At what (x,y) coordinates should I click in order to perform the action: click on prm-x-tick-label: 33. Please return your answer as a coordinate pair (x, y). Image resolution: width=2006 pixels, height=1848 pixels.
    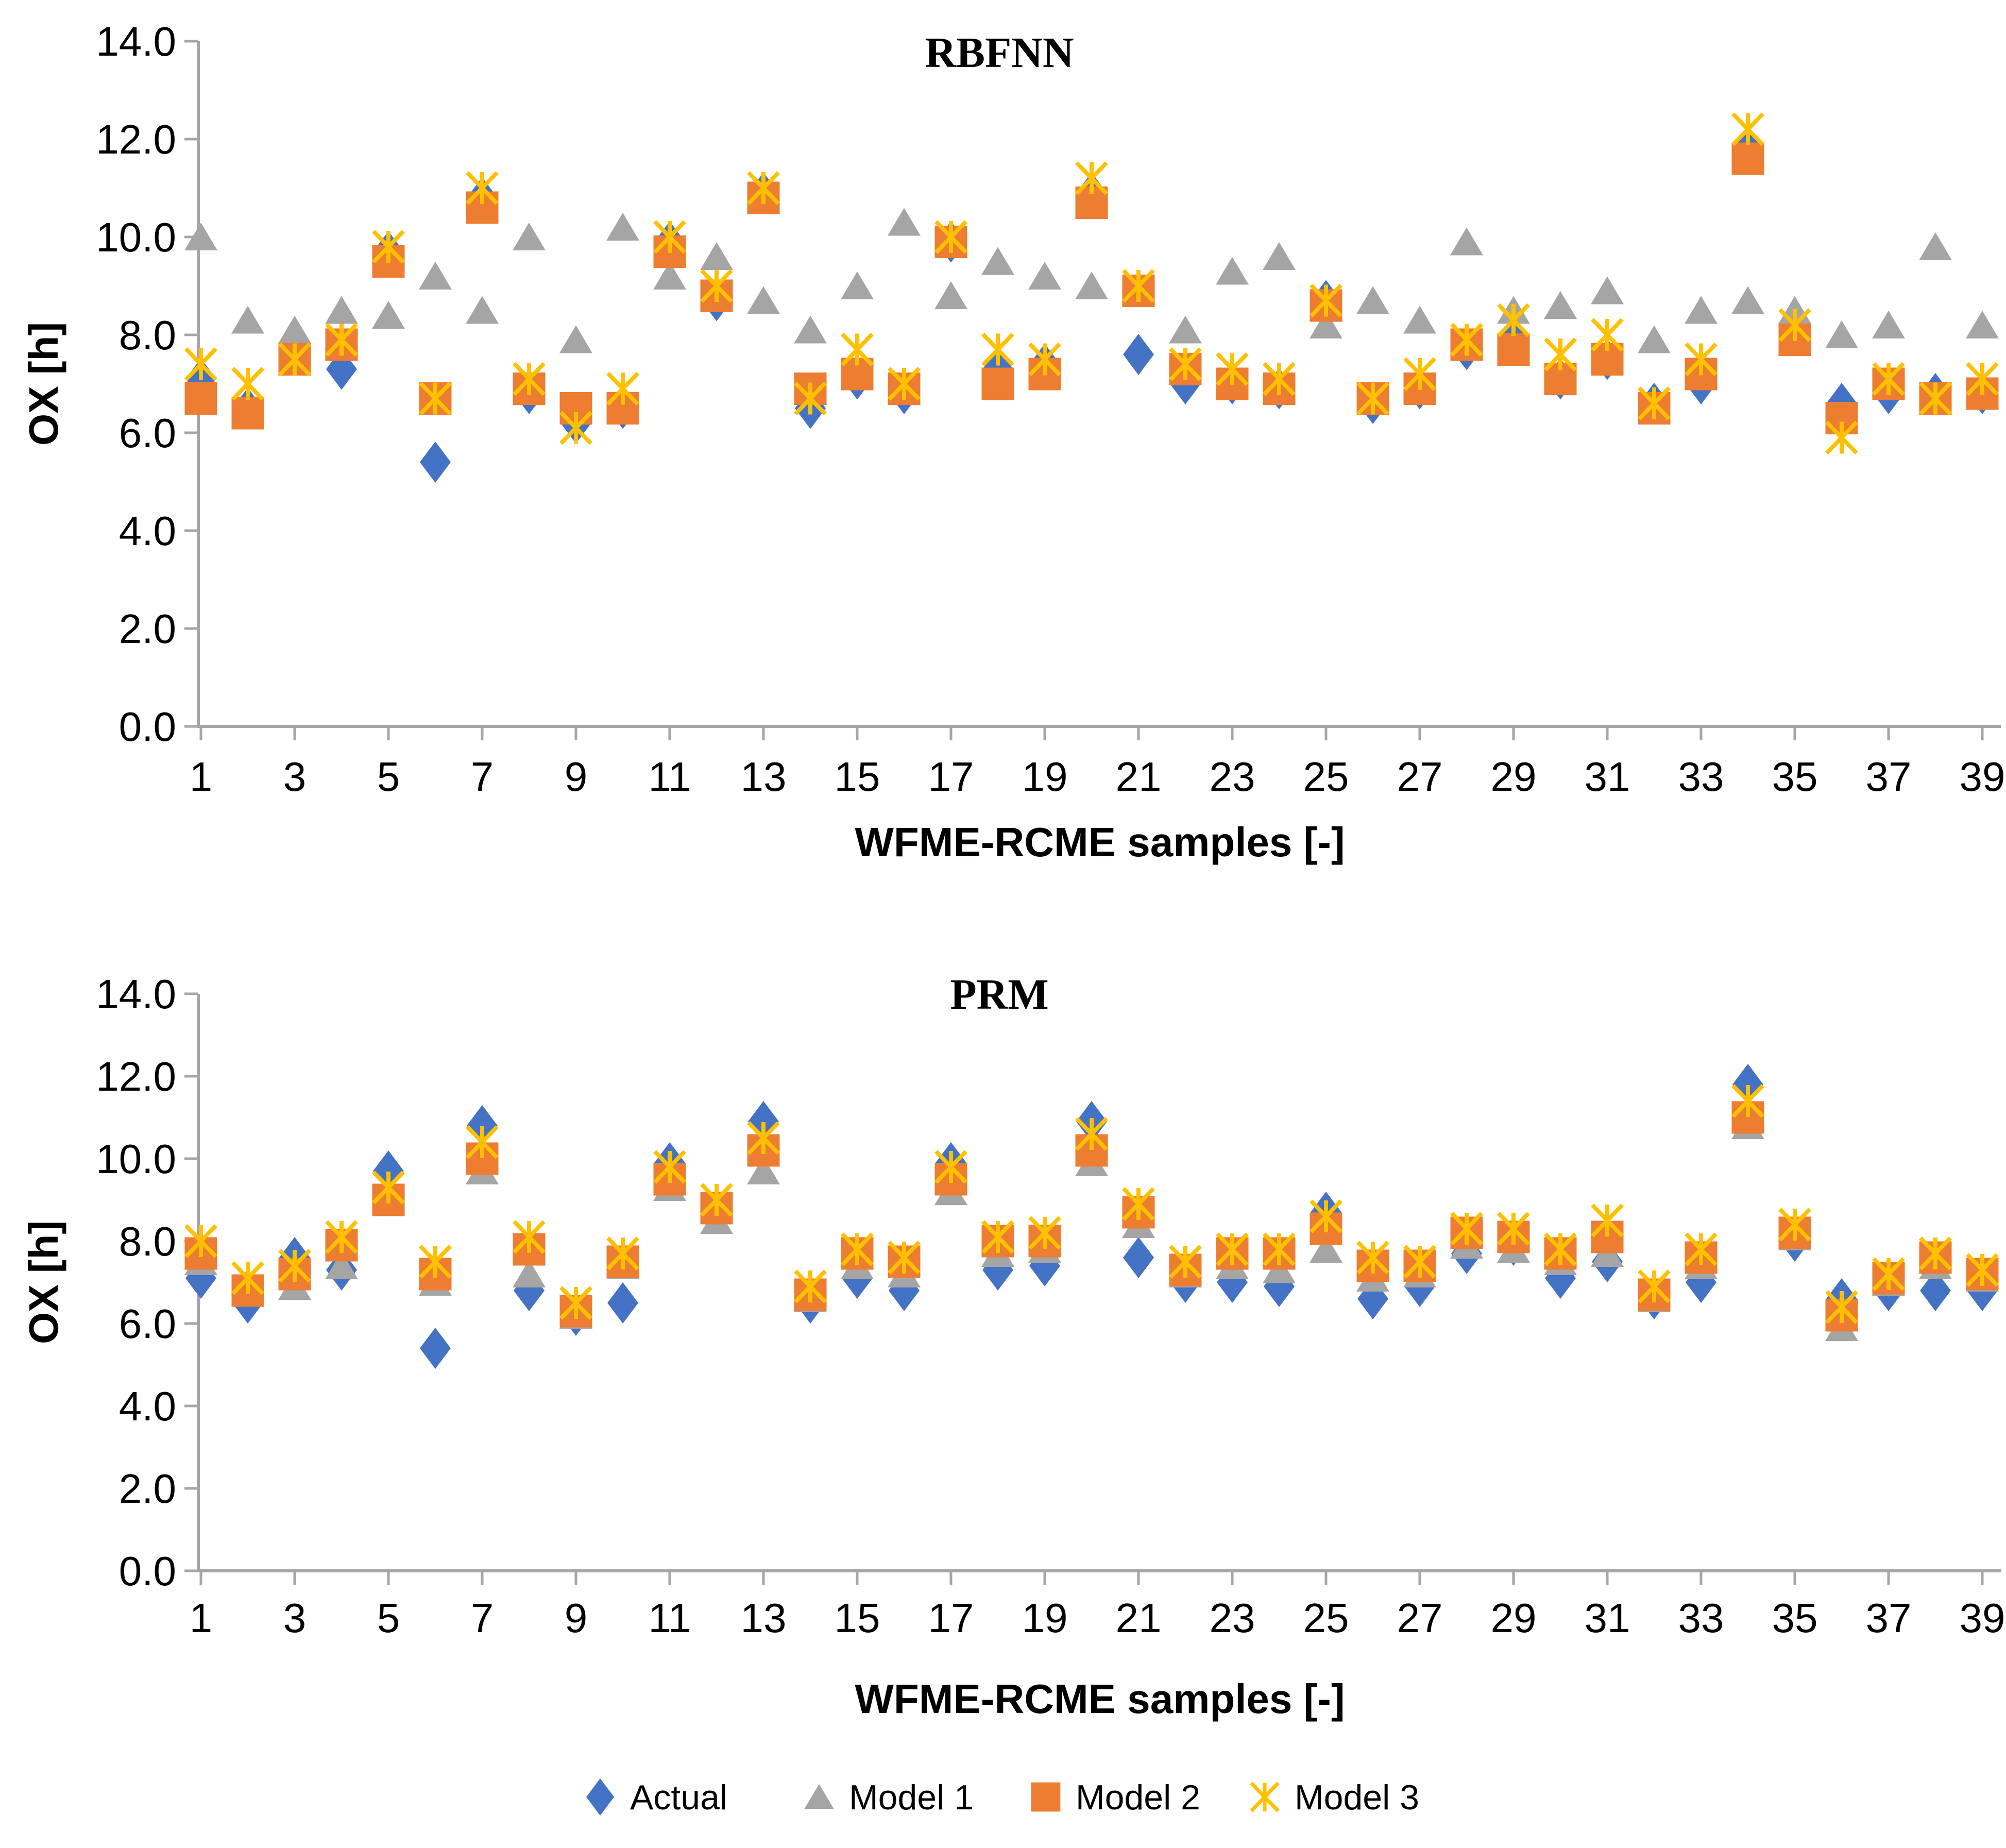
    Looking at the image, I should click on (1701, 1618).